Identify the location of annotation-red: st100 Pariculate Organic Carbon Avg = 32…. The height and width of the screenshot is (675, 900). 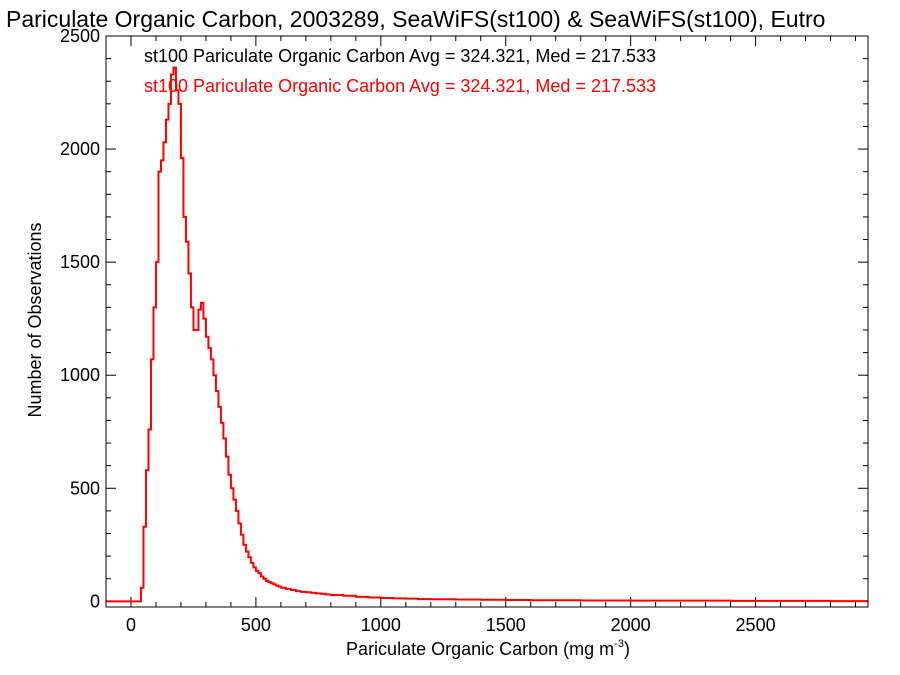
(400, 86).